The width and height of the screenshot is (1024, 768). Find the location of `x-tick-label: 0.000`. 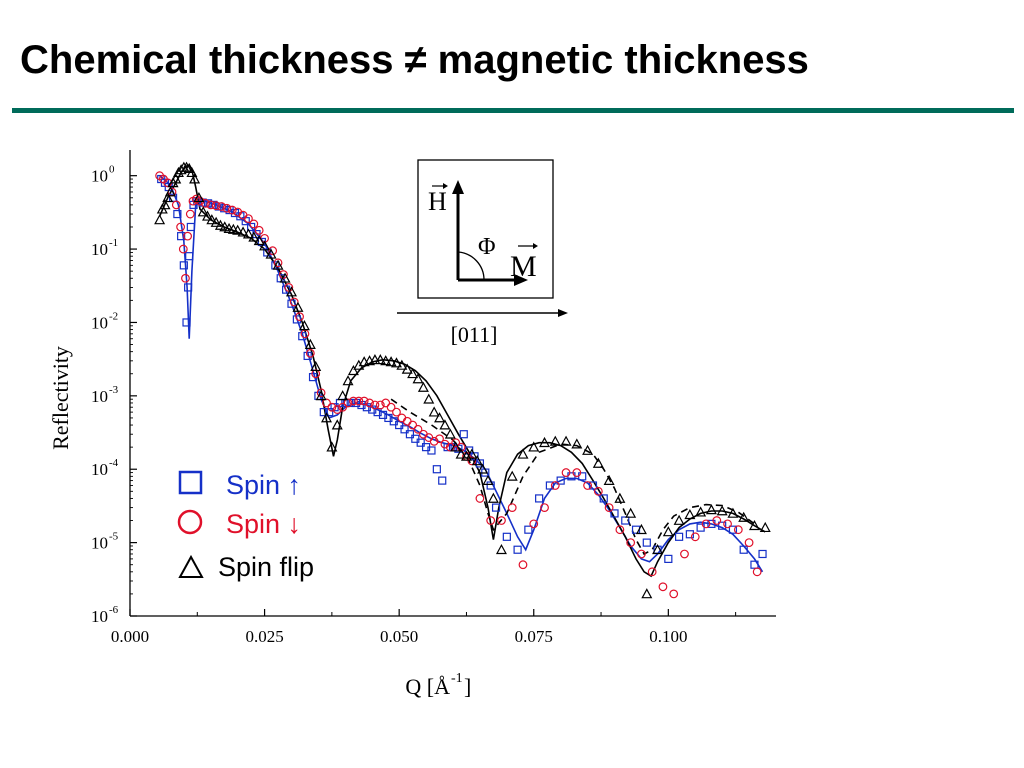

x-tick-label: 0.000 is located at coordinates (130, 636).